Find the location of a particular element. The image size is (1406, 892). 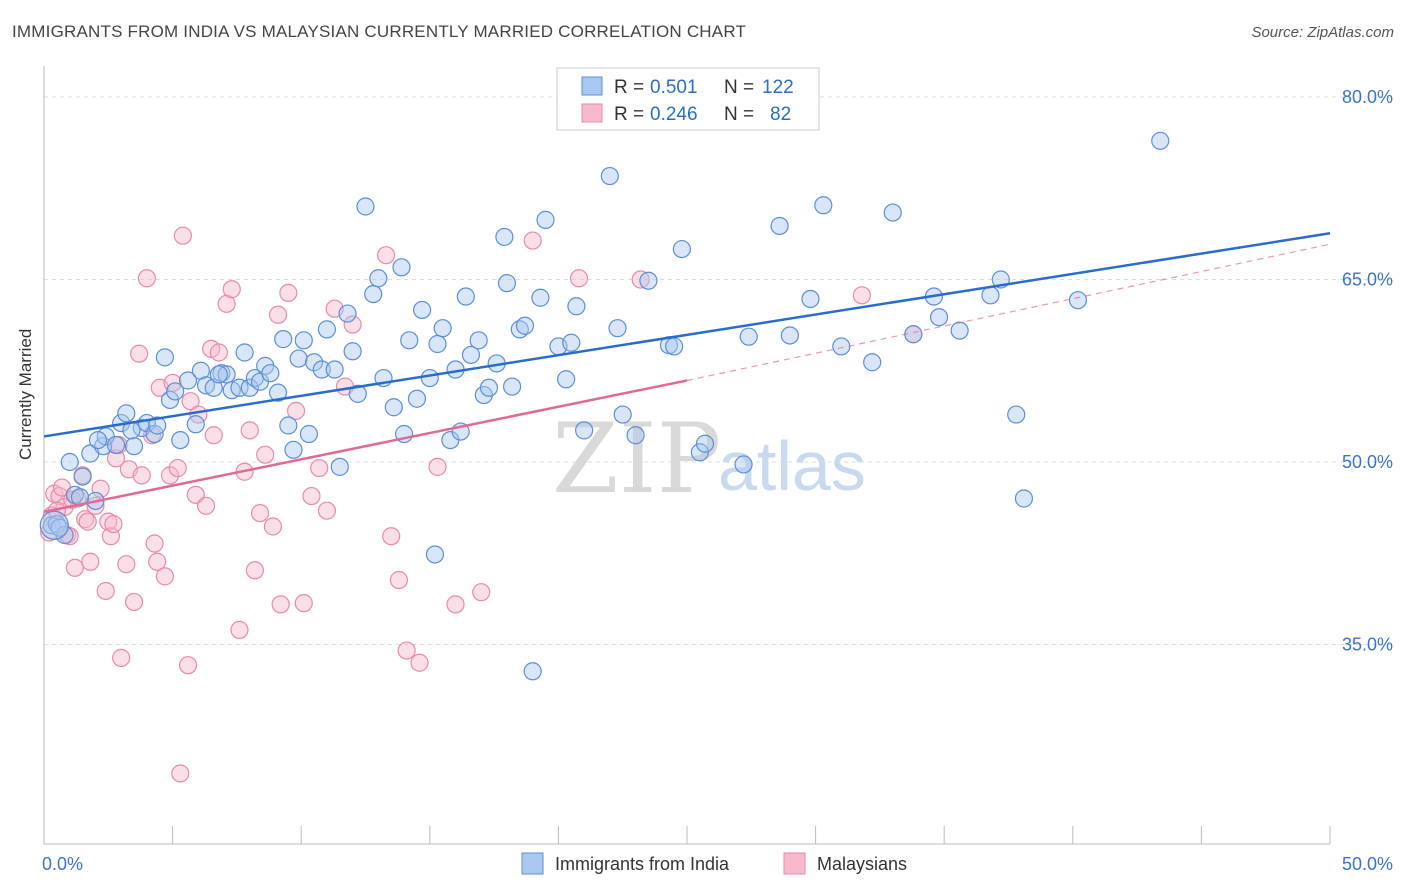

bottom-legend-swatch-india is located at coordinates (532, 863).